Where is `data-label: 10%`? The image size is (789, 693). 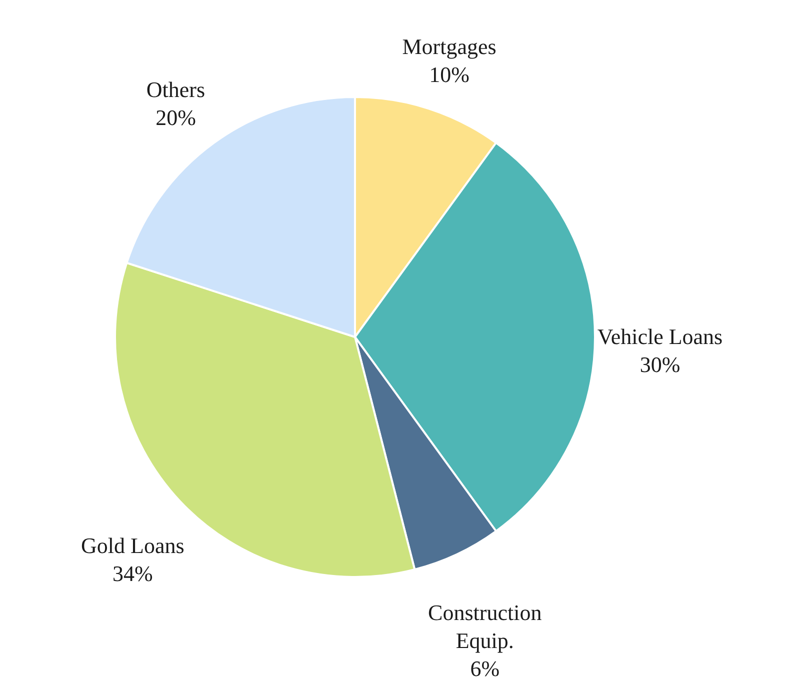 data-label: 10% is located at coordinates (449, 74).